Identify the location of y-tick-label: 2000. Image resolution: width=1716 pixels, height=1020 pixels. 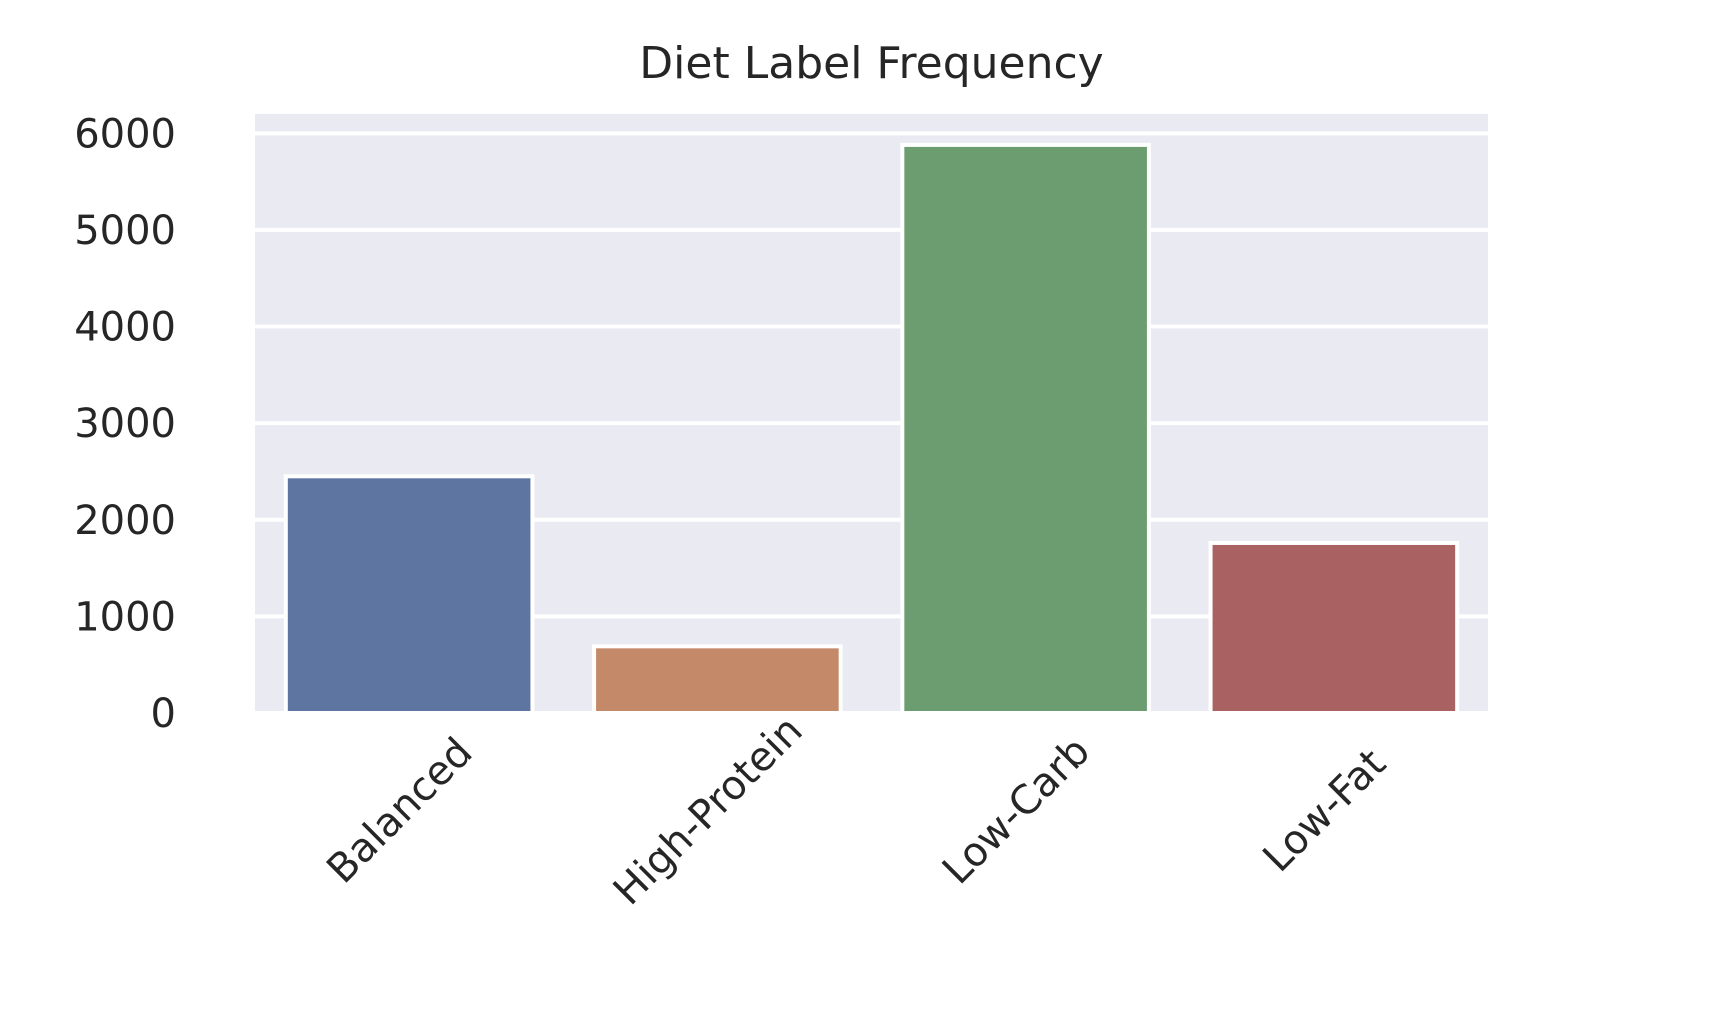
(125, 521).